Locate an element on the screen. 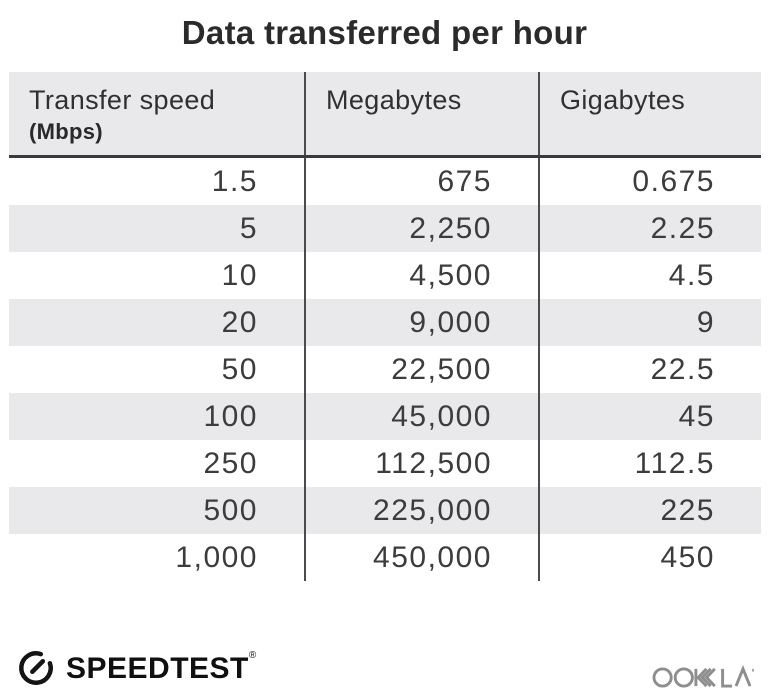  table-row: 5 2,250 2.25 is located at coordinates (385, 228).